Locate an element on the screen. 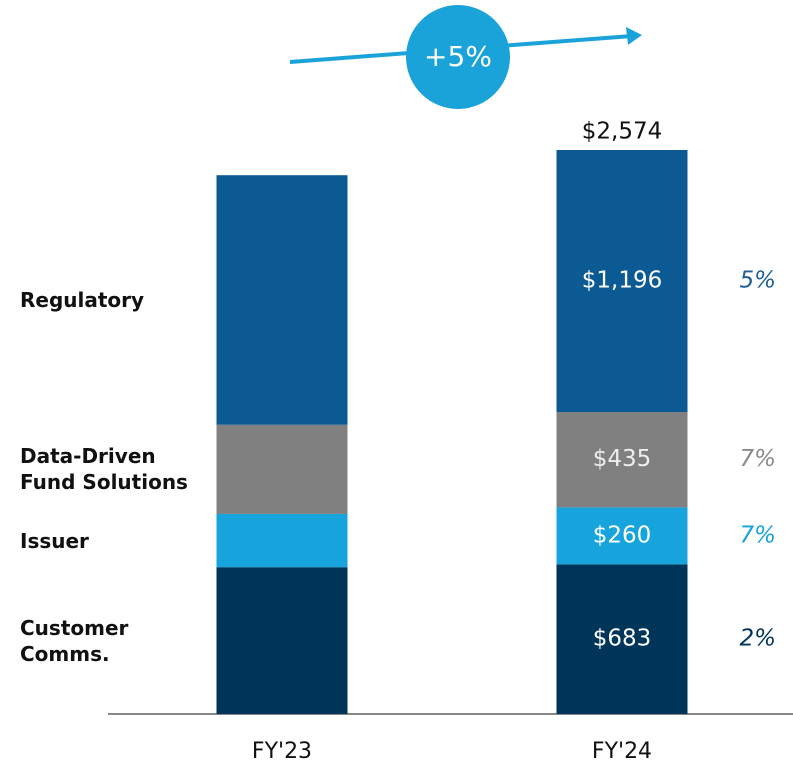 The image size is (793, 774). growth-label: 5% is located at coordinates (758, 281).